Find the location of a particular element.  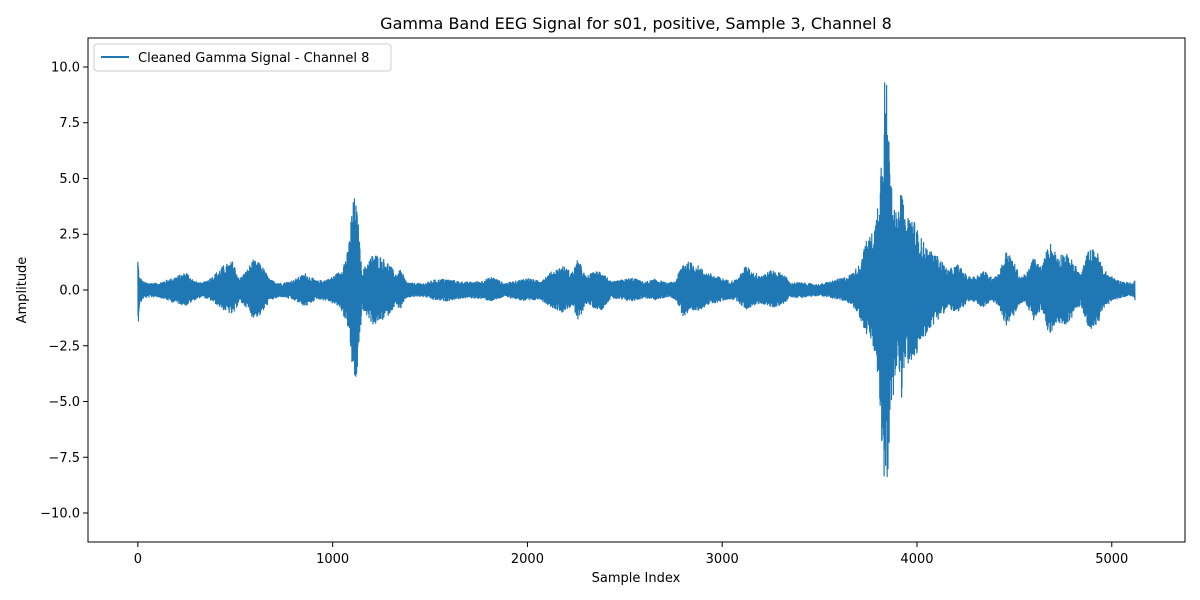

y-tick-label: −5.0 is located at coordinates (64, 402).